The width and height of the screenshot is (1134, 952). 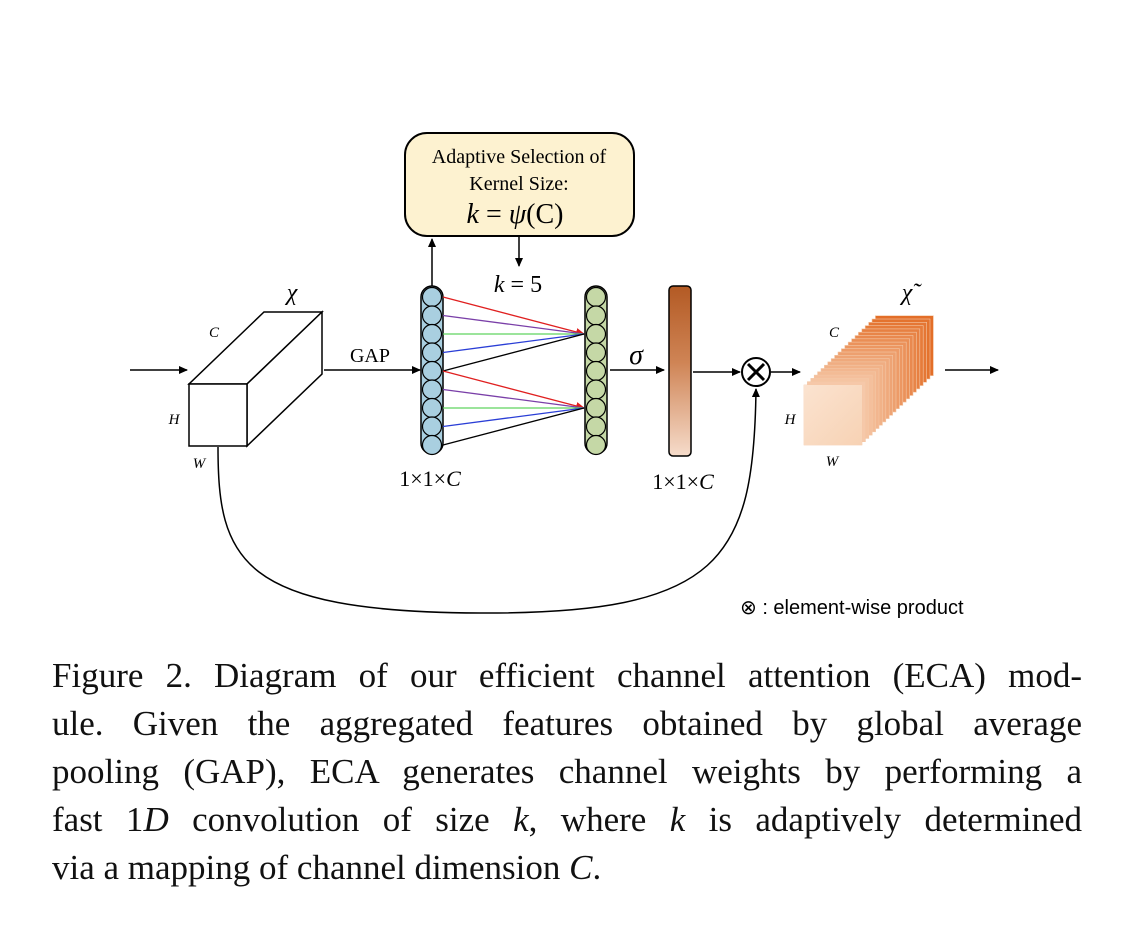 I want to click on input-dim-h: H, so click(x=174, y=420).